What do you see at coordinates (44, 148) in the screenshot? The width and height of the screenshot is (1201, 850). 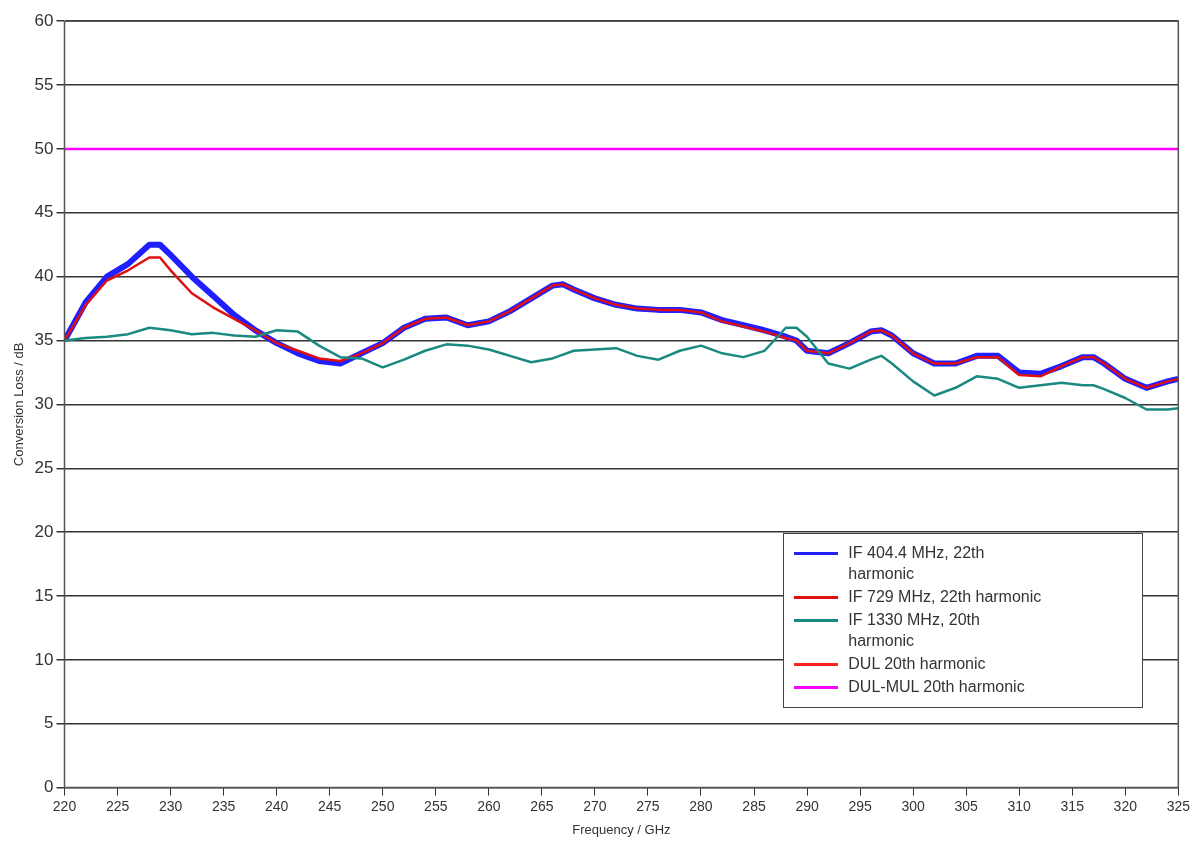 I see `y-tick-label: 50` at bounding box center [44, 148].